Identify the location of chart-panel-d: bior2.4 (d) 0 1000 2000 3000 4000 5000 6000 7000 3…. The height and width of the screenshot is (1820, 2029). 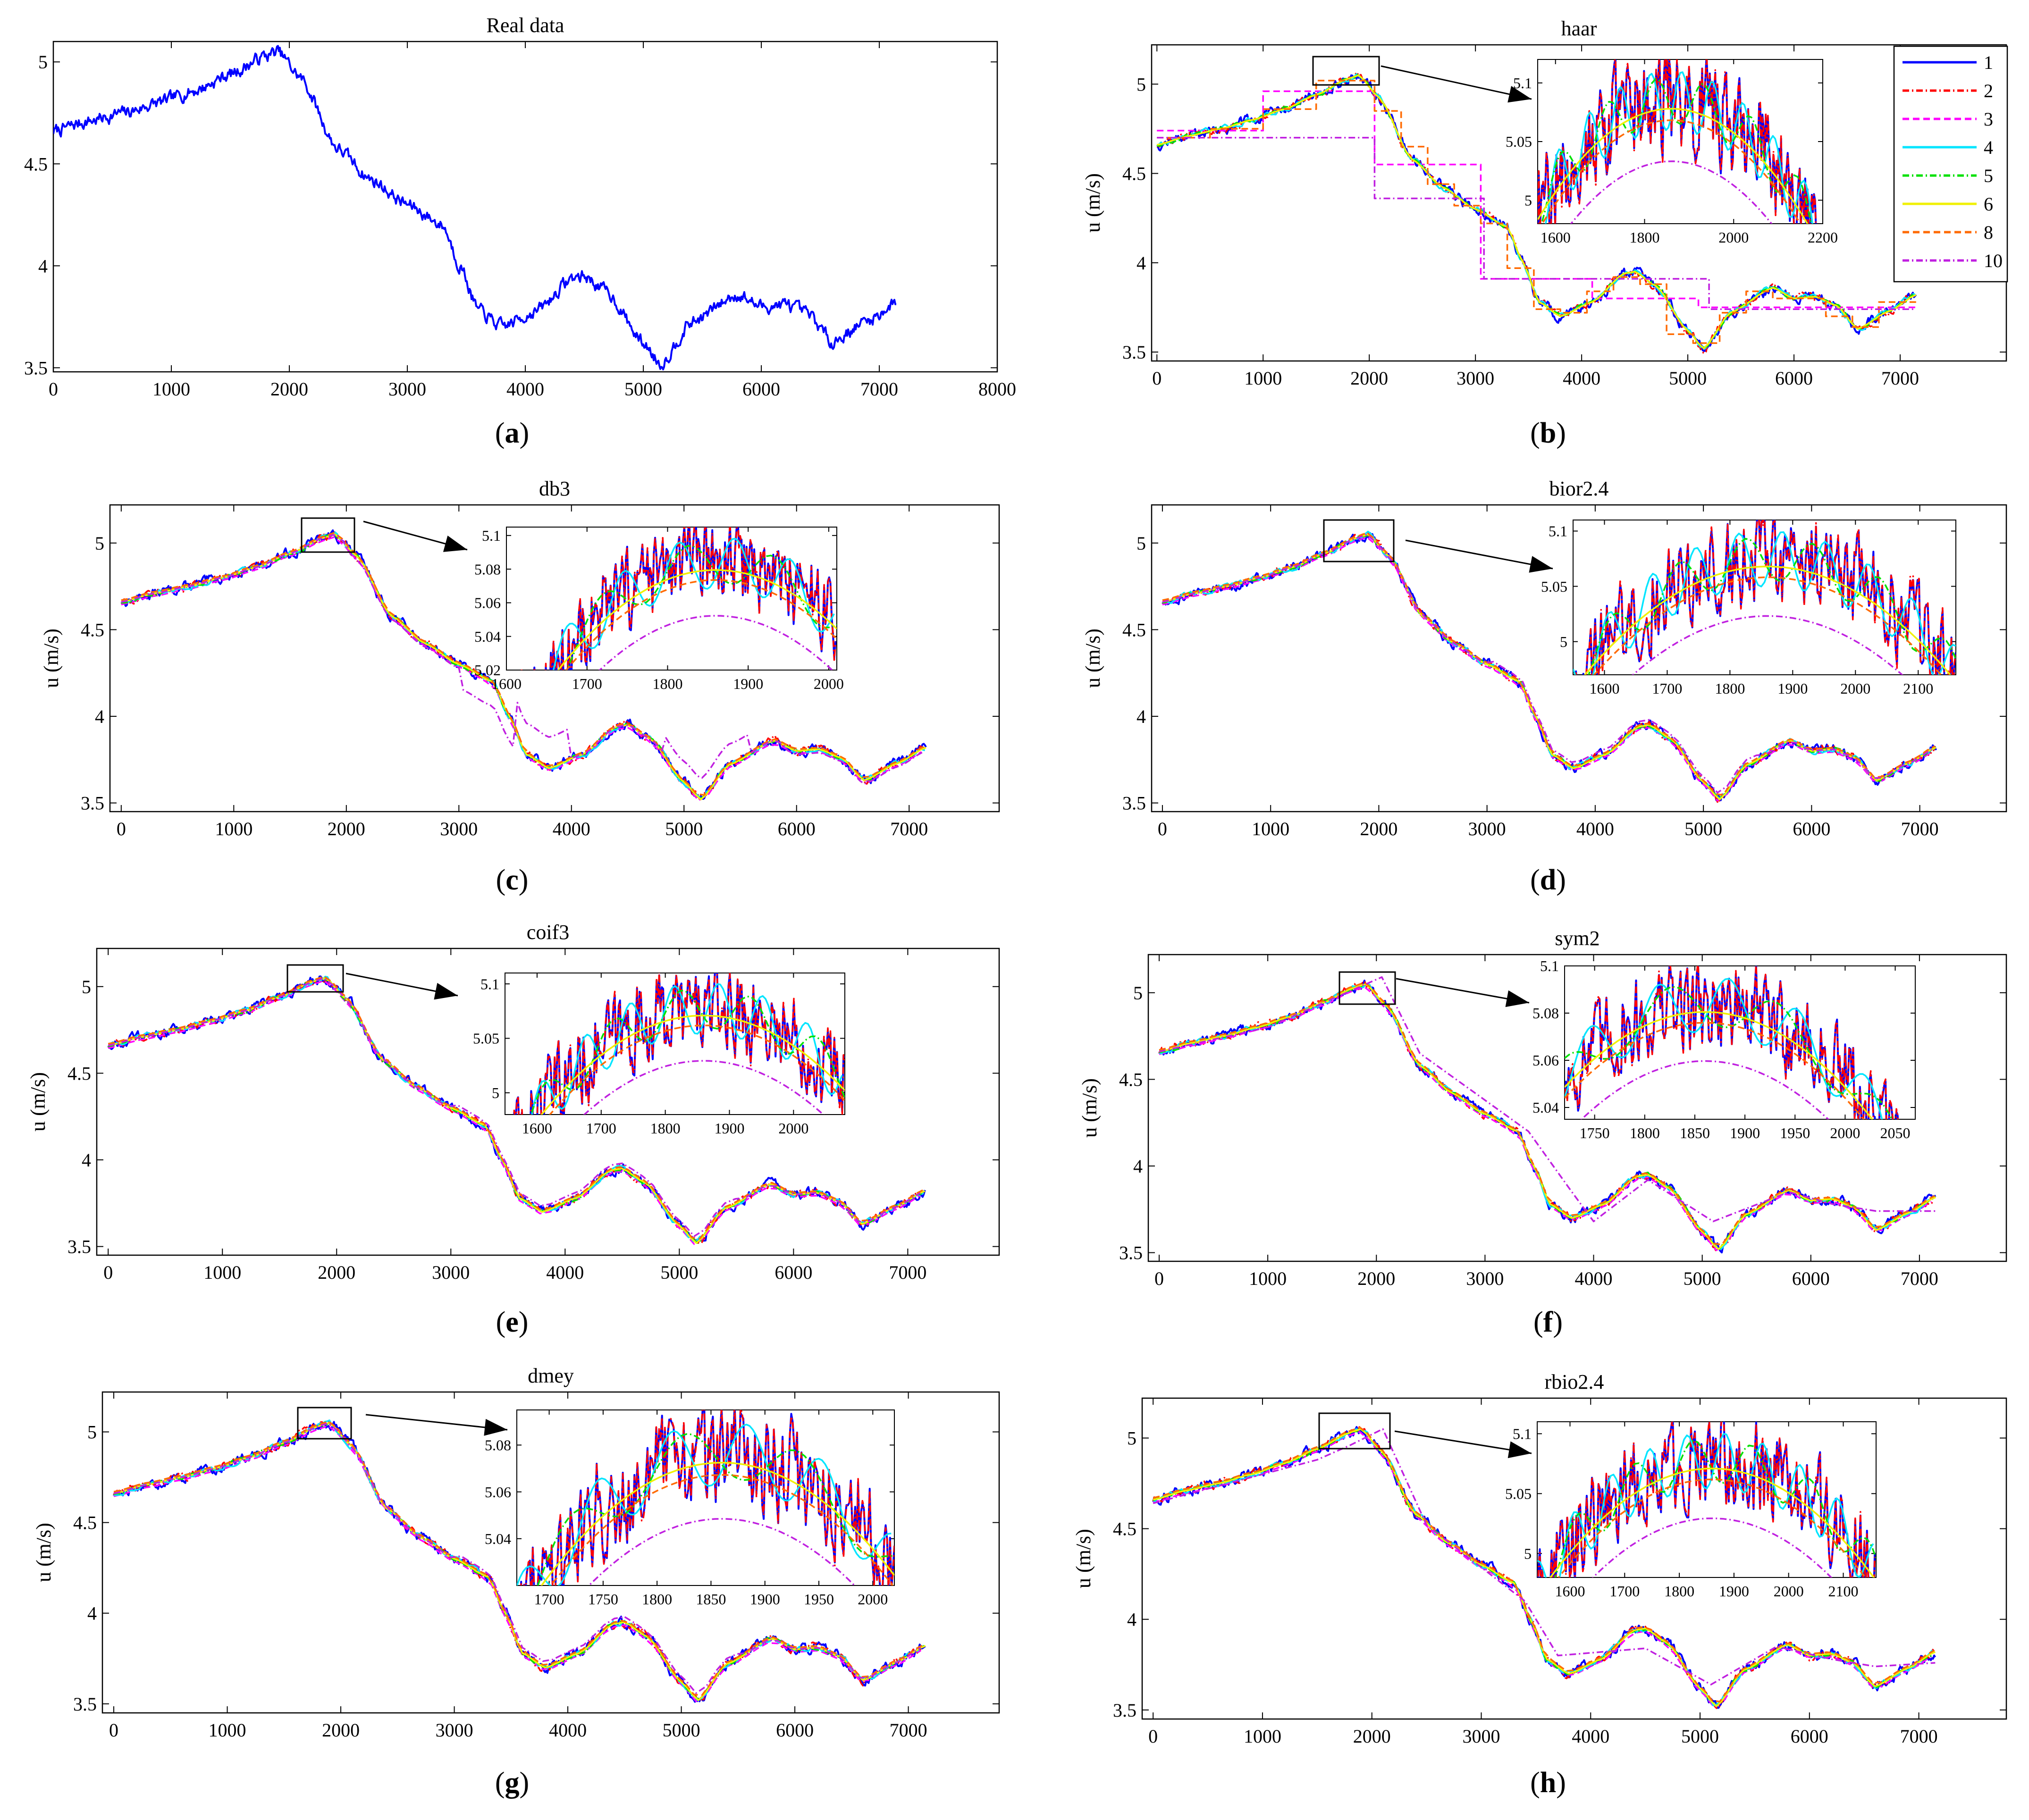
(1544, 687).